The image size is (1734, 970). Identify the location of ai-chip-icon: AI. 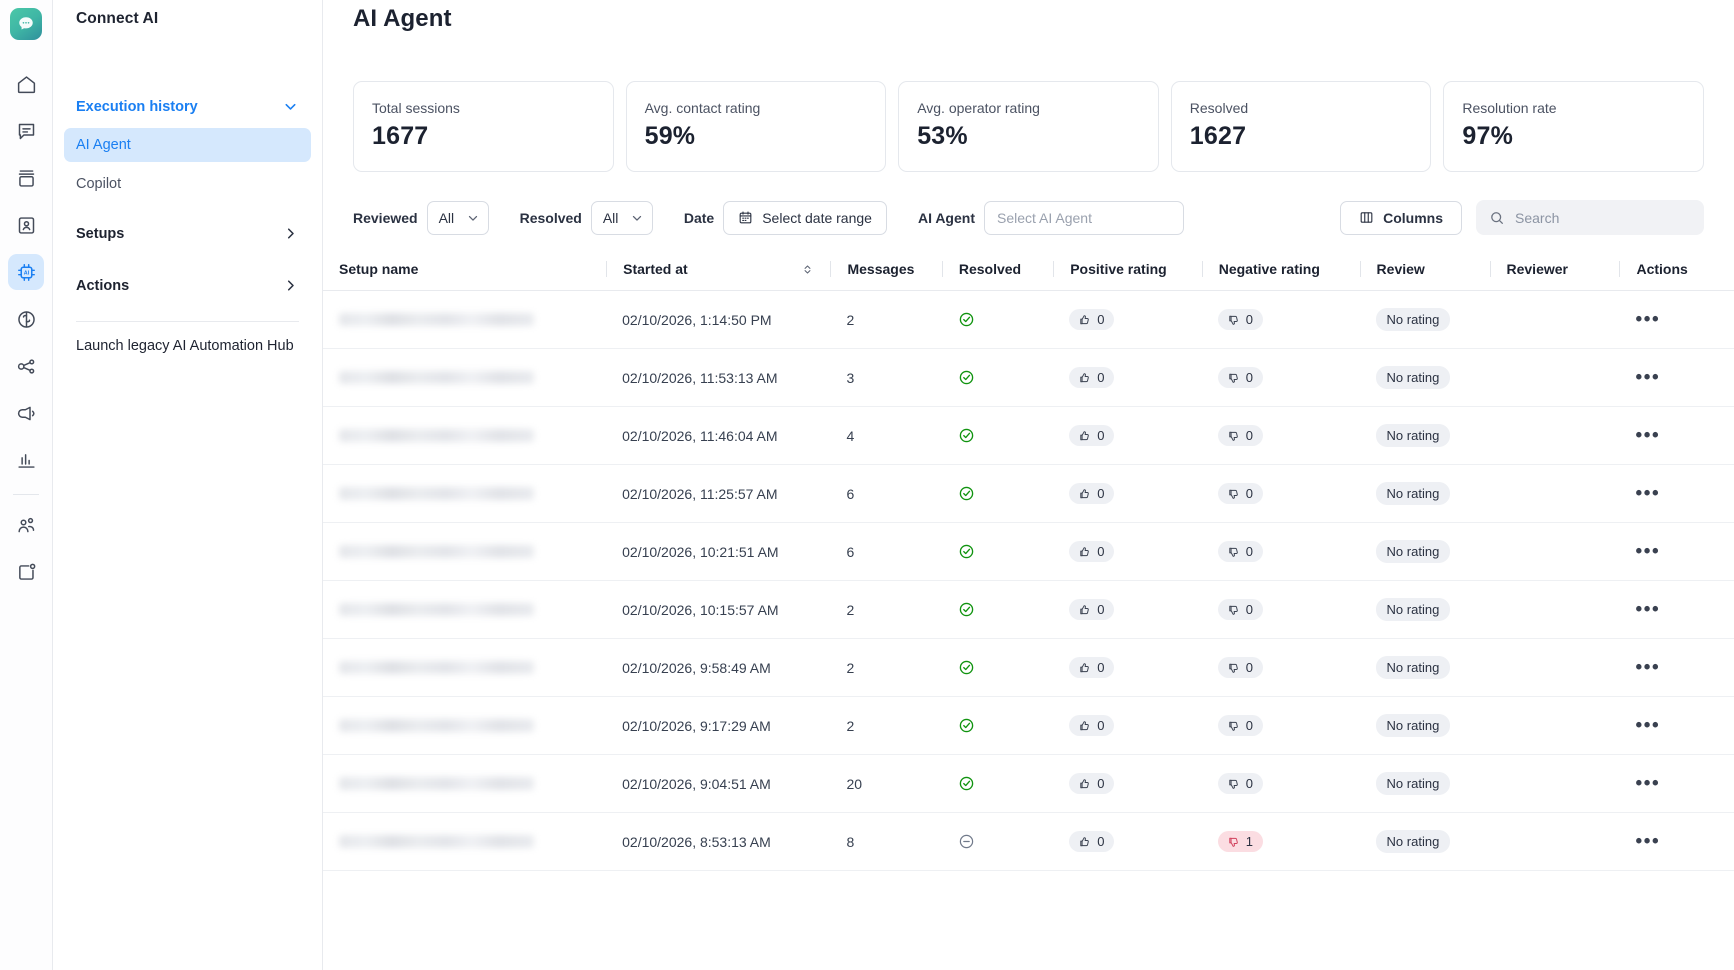
(26, 272).